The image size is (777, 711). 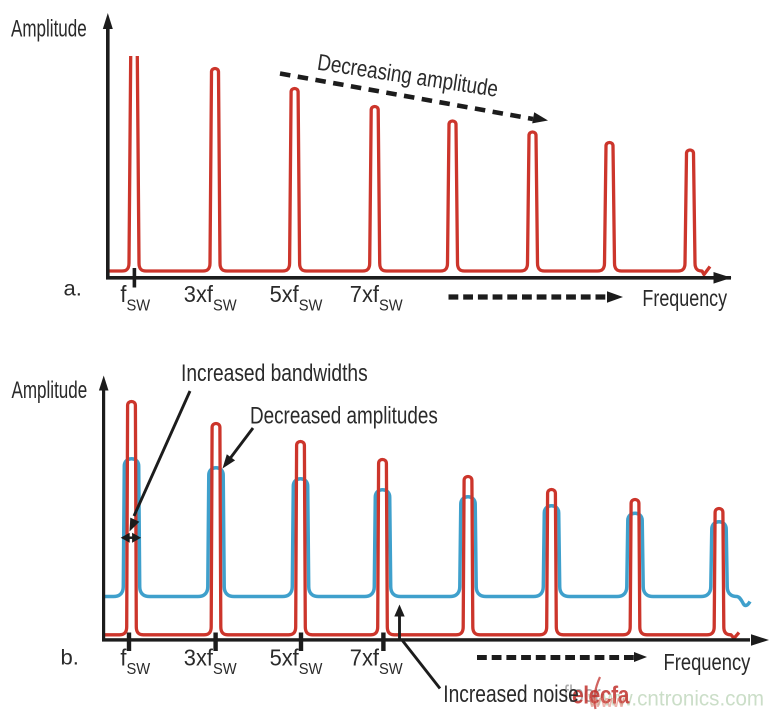 I want to click on svg-text: www.cntronics.com, so click(x=675, y=698).